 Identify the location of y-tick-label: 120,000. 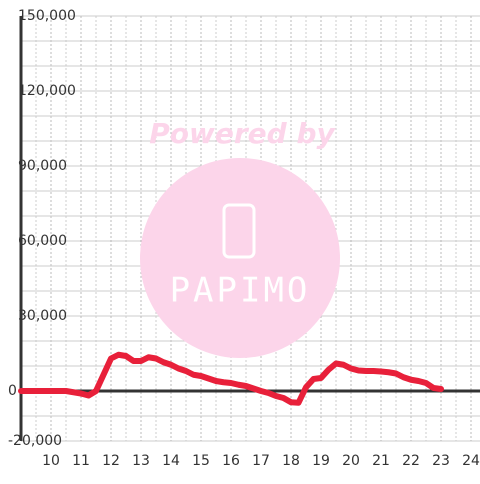
(47, 91).